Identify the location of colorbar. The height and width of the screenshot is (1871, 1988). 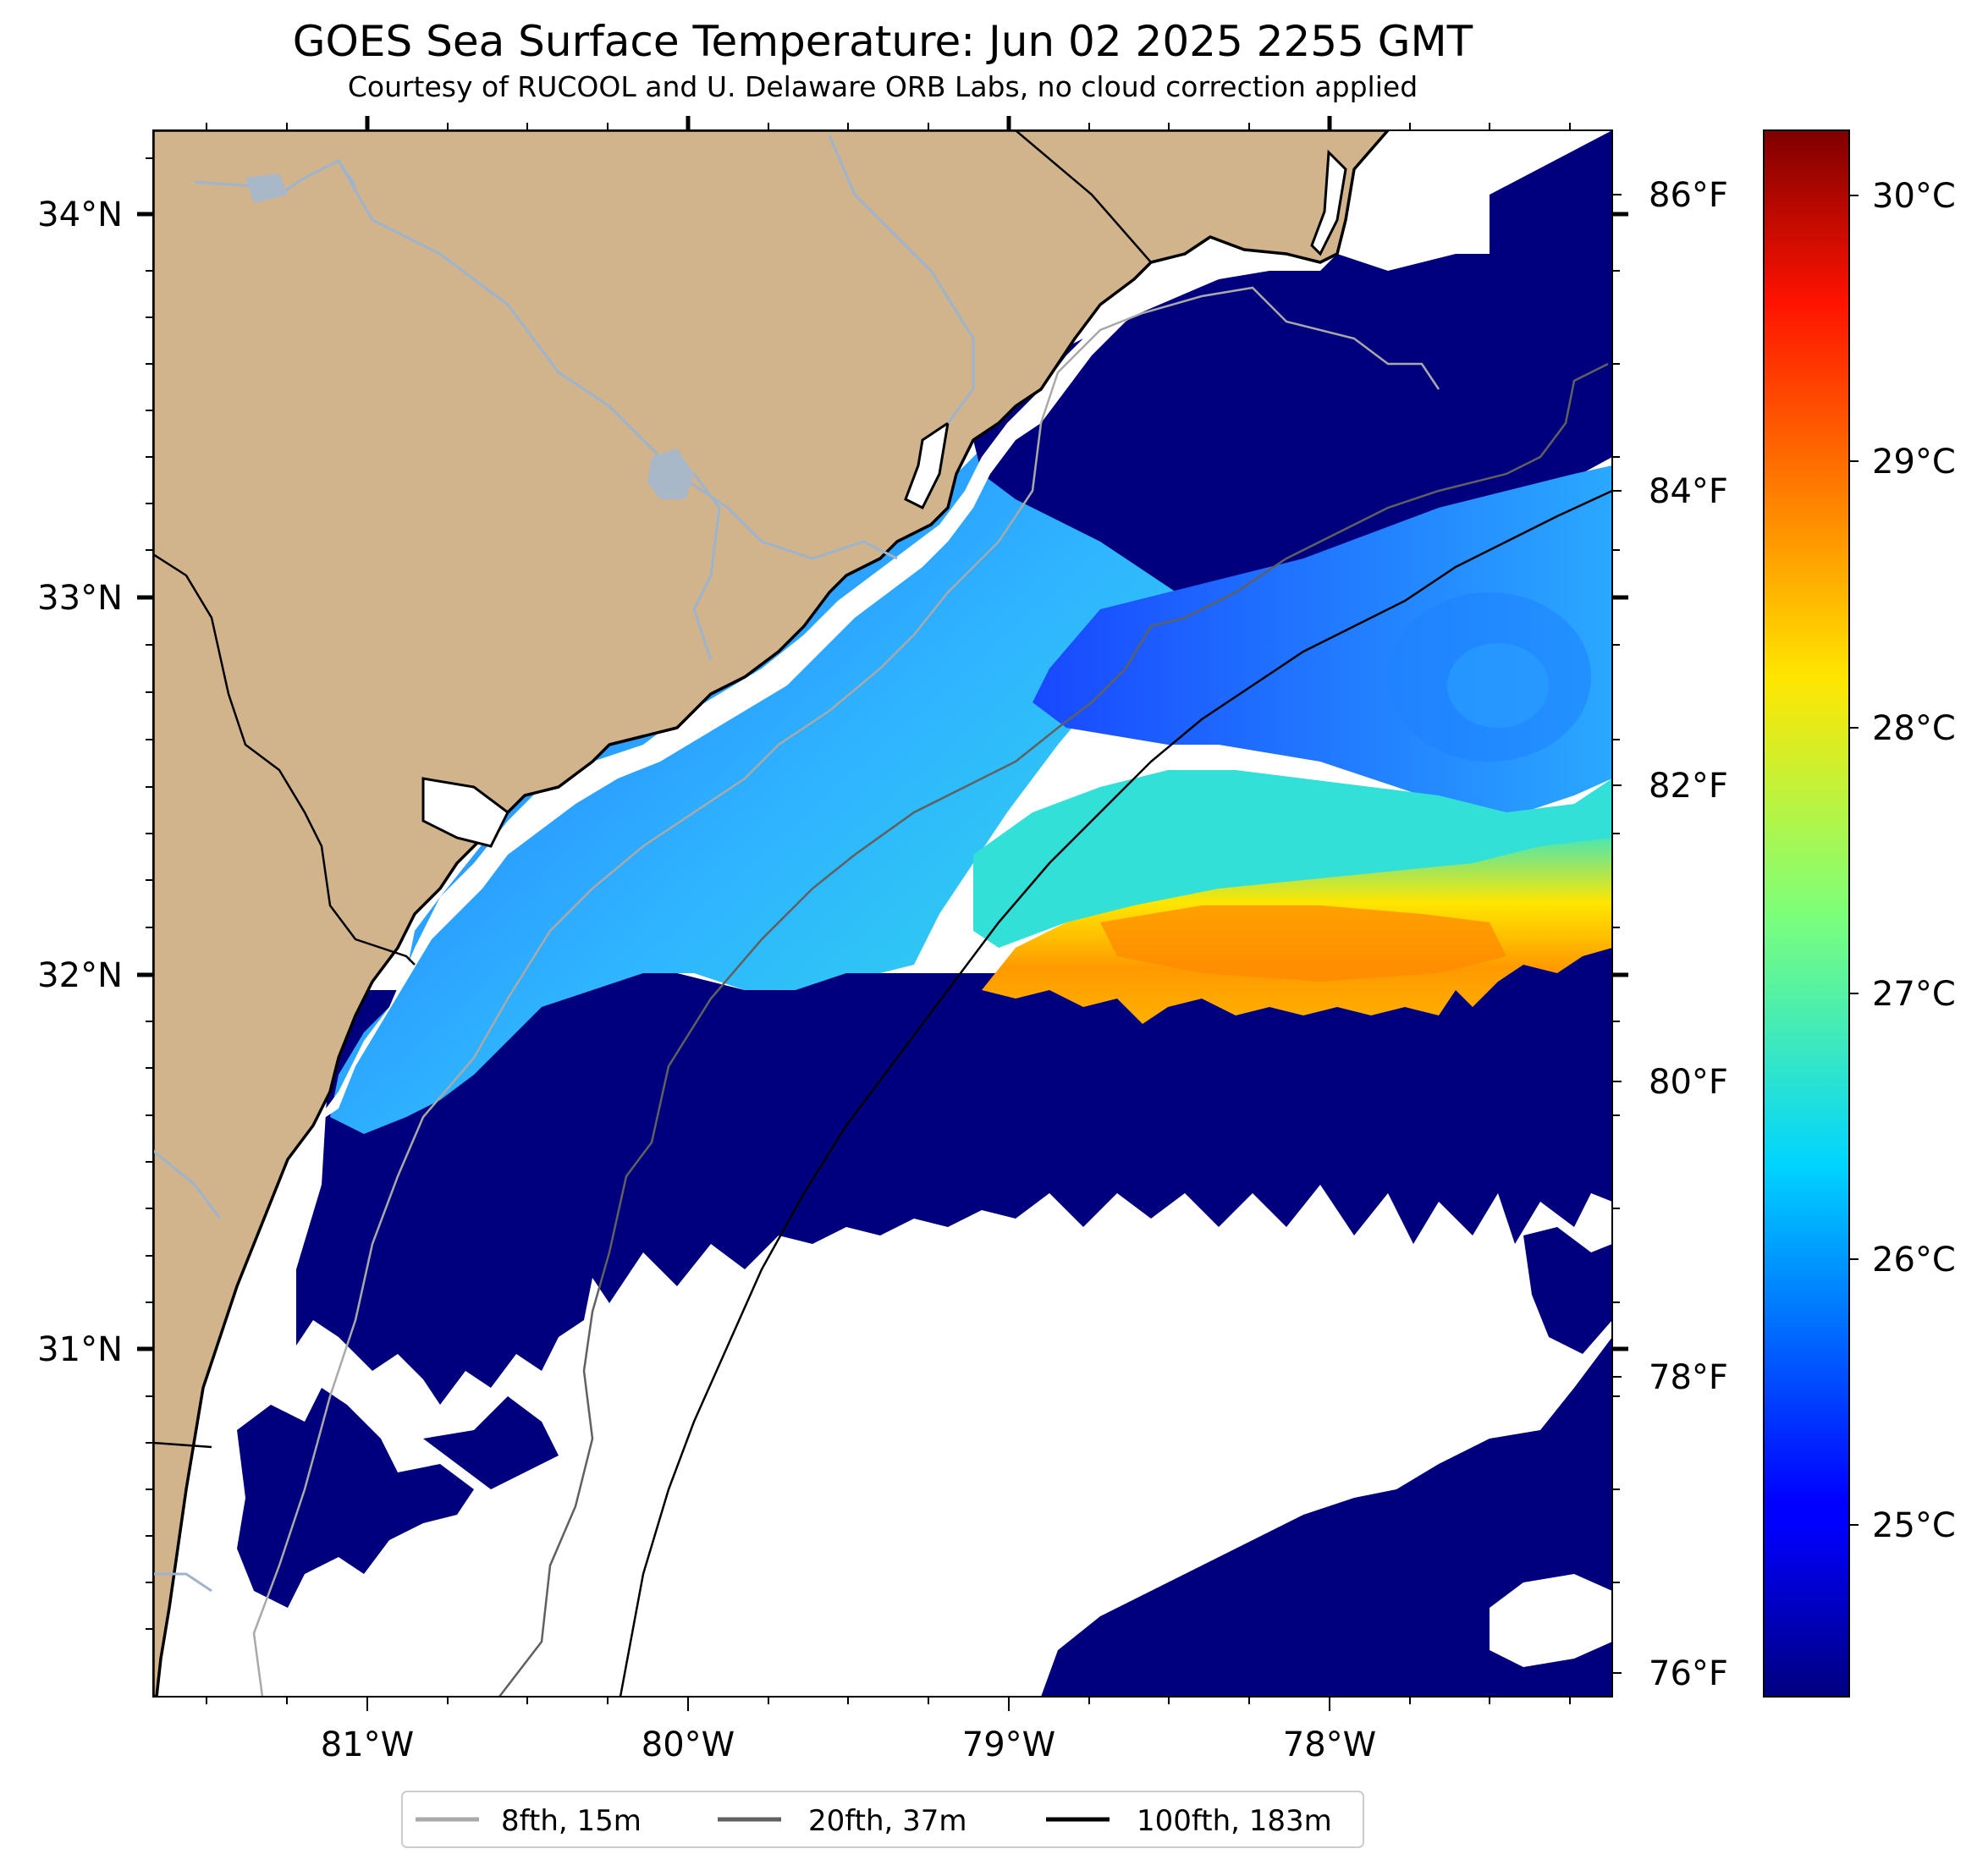
(1806, 914).